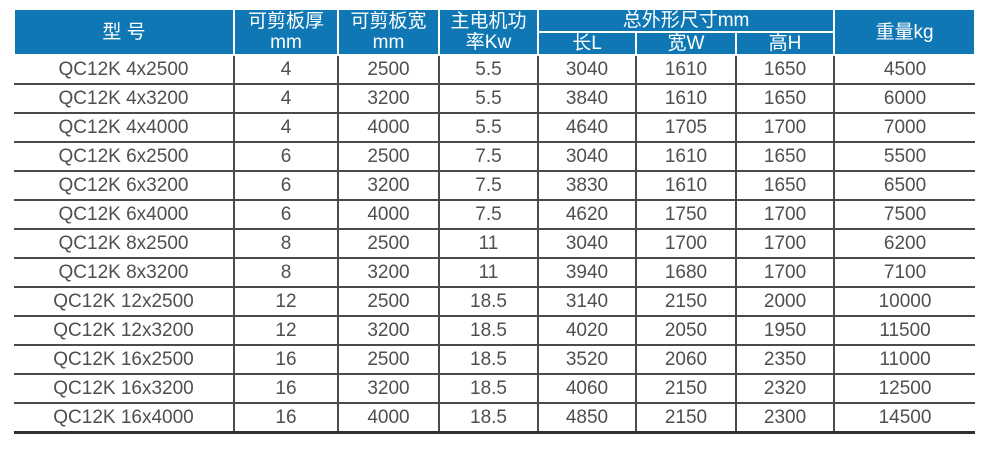 This screenshot has height=450, width=992. What do you see at coordinates (587, 330) in the screenshot?
I see `value-cell: 4020` at bounding box center [587, 330].